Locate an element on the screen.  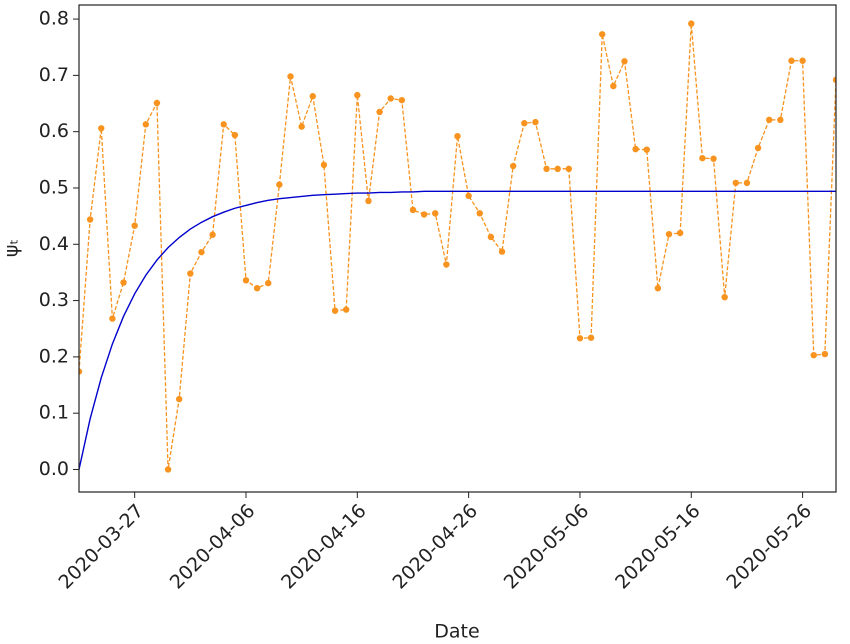
y-axis-label: ψₜ is located at coordinates (12, 248).